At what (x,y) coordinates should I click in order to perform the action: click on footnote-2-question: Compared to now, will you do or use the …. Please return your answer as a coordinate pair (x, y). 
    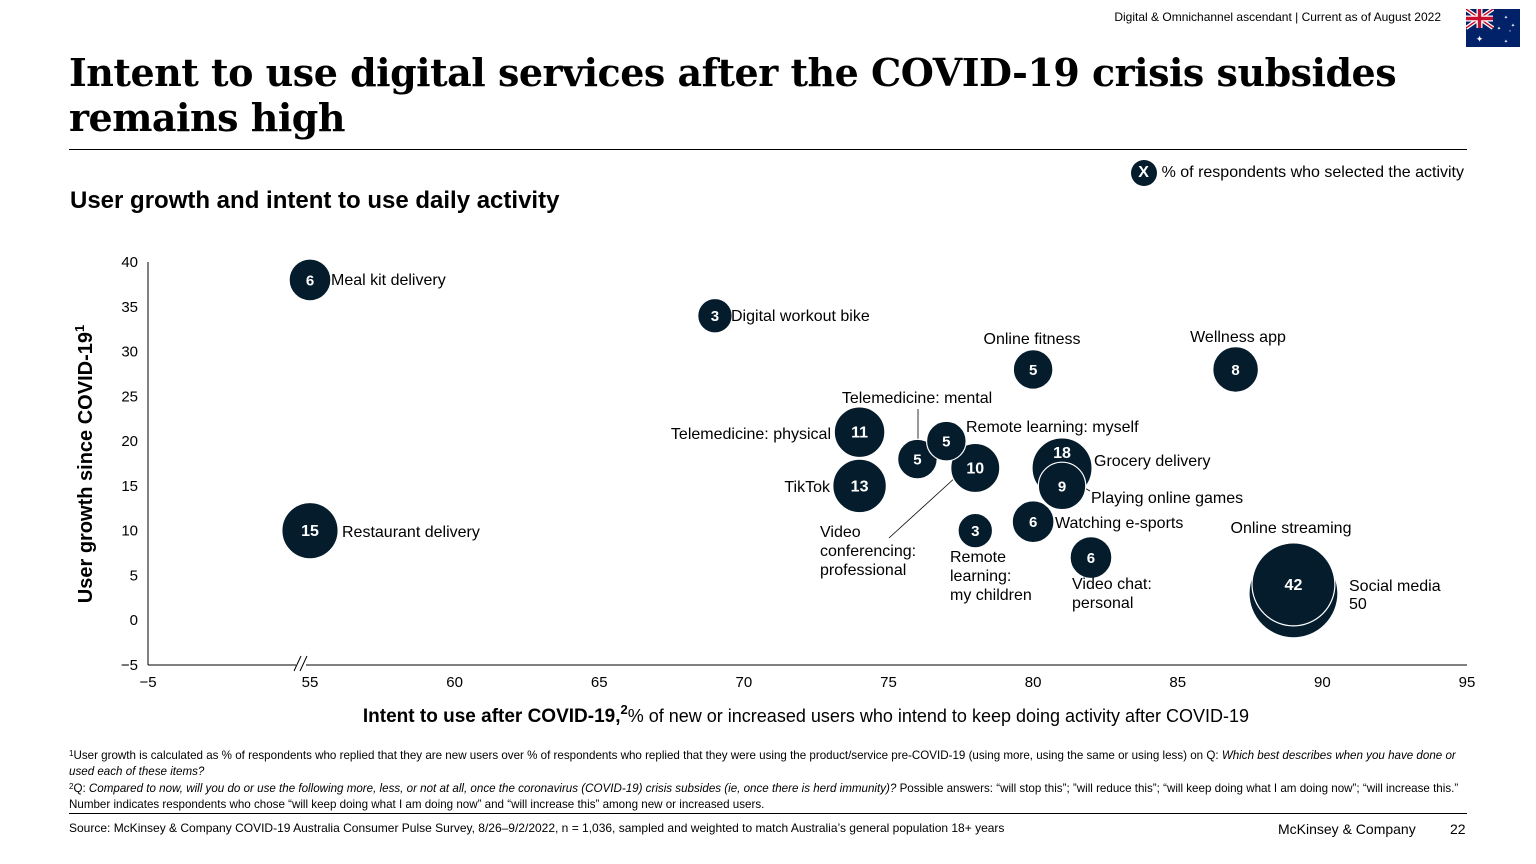
    Looking at the image, I should click on (492, 788).